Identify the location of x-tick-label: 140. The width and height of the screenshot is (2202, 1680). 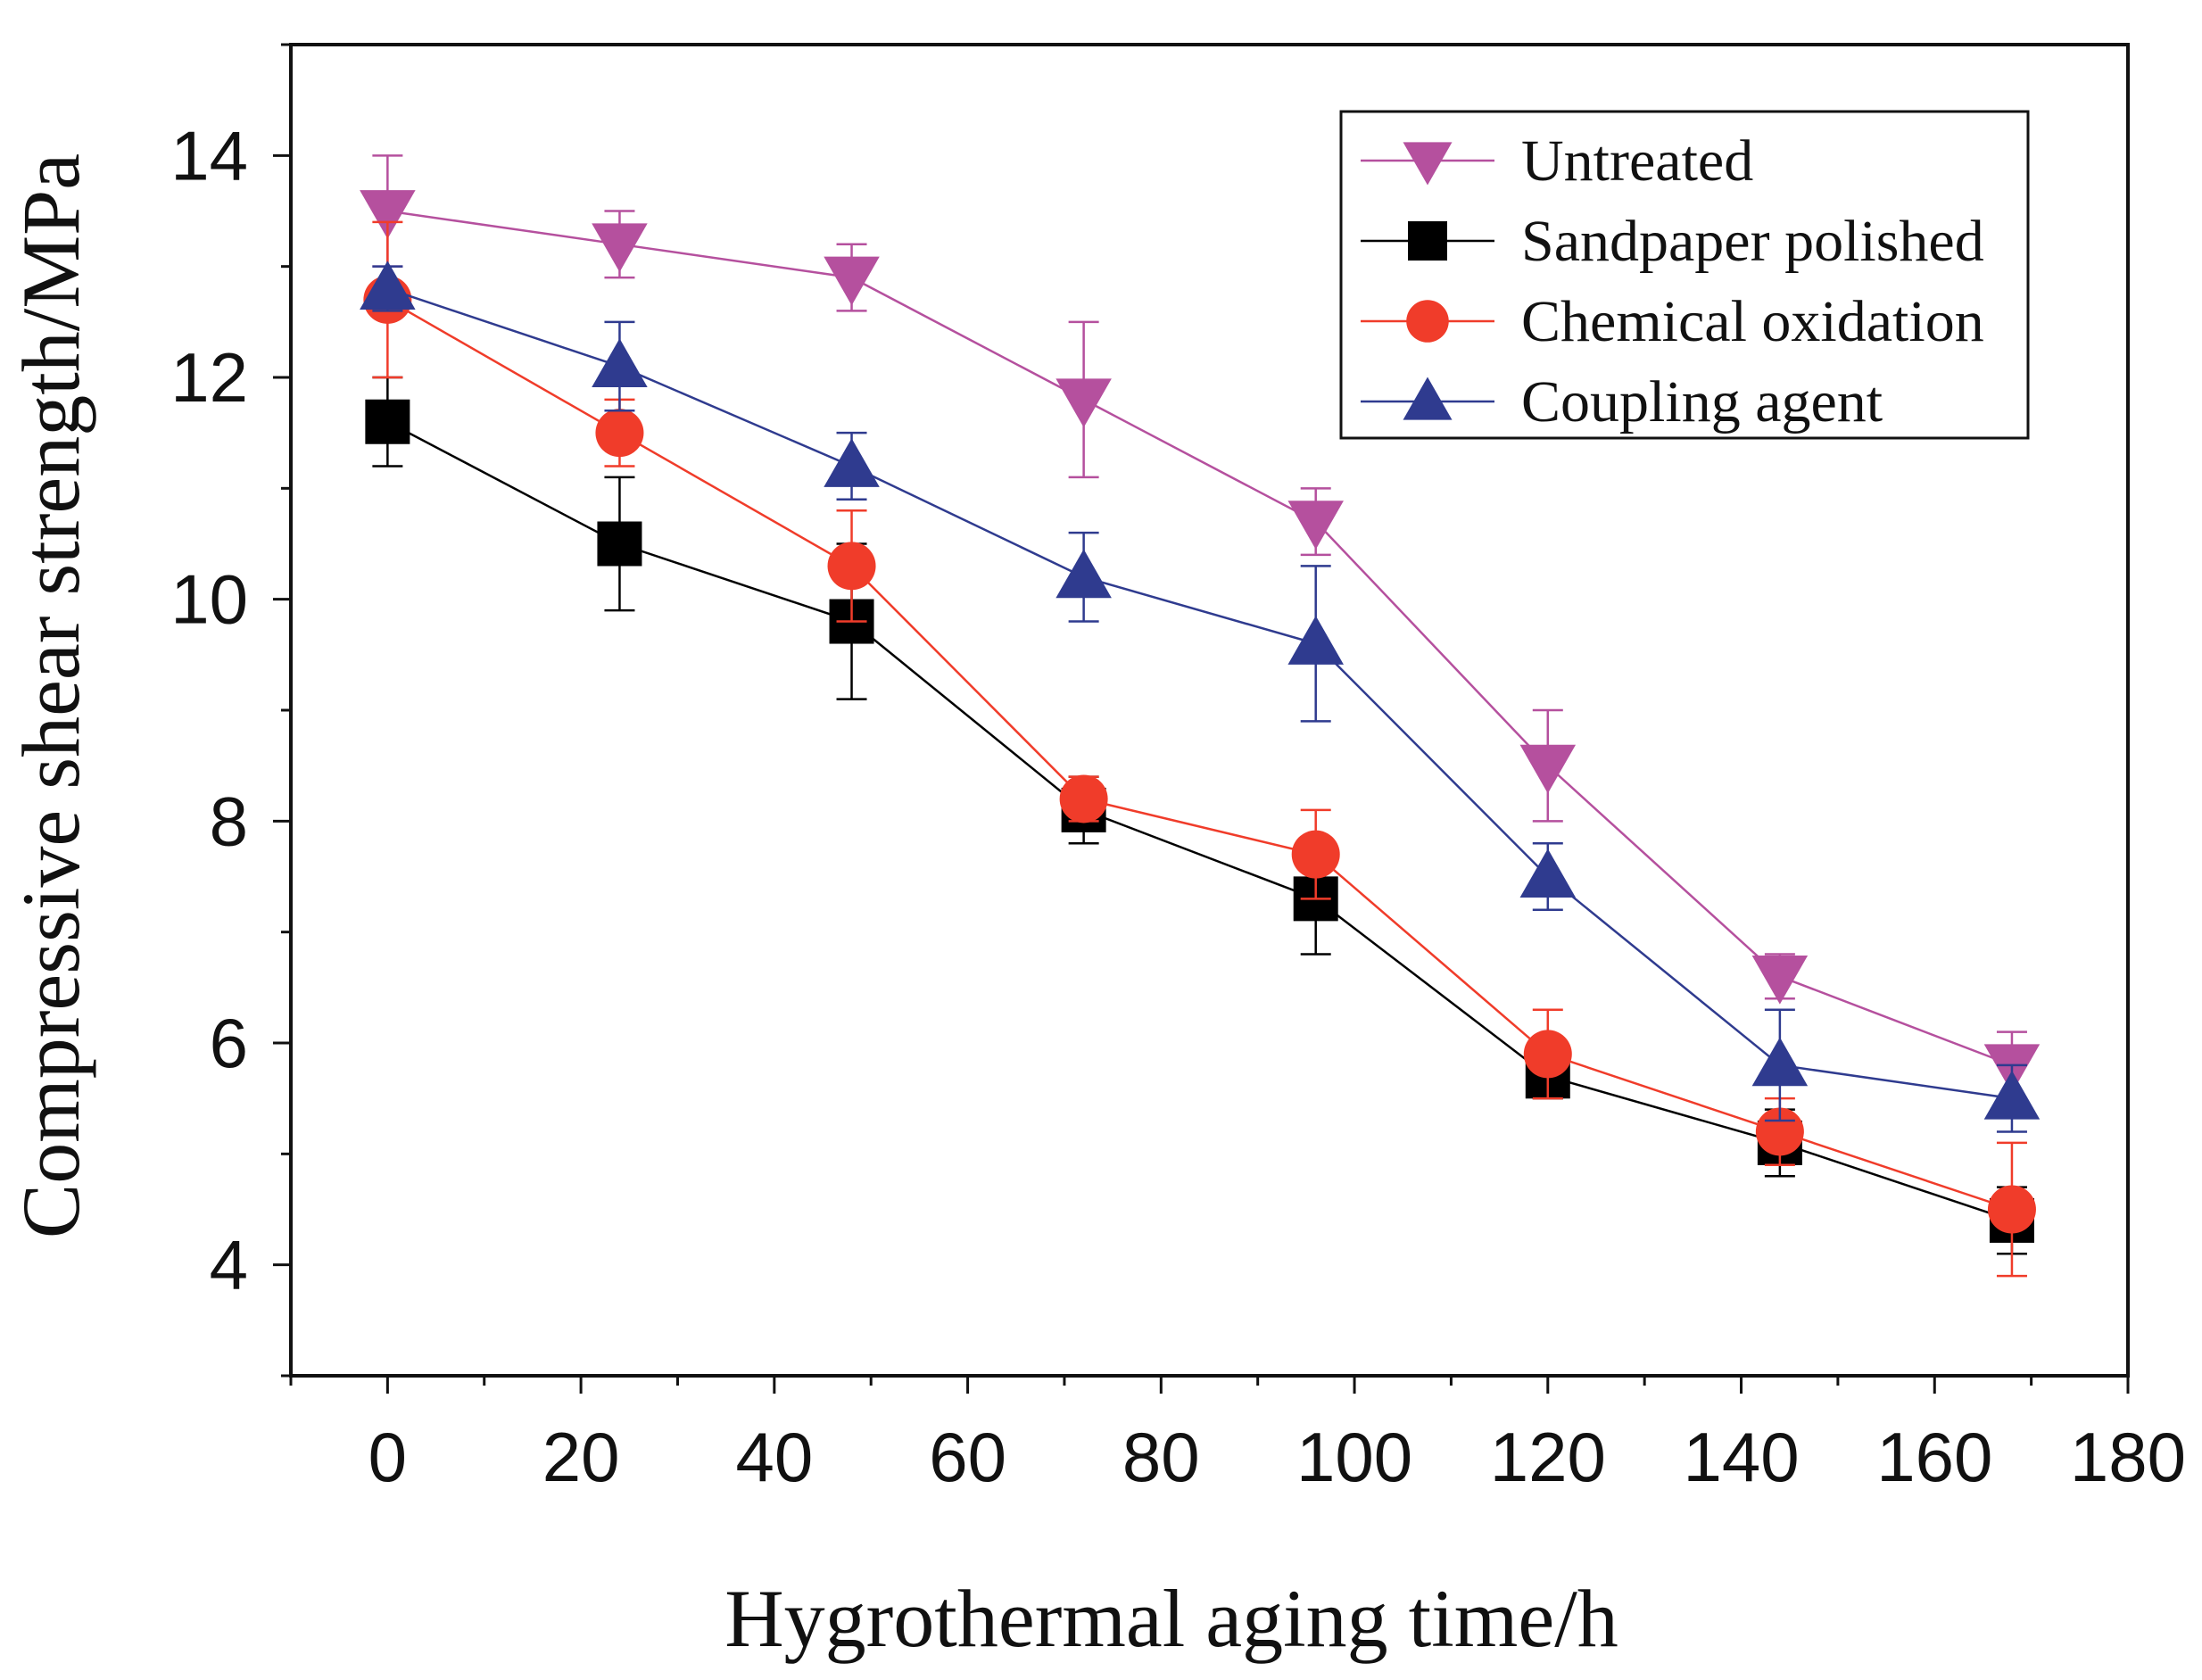
(1741, 1457).